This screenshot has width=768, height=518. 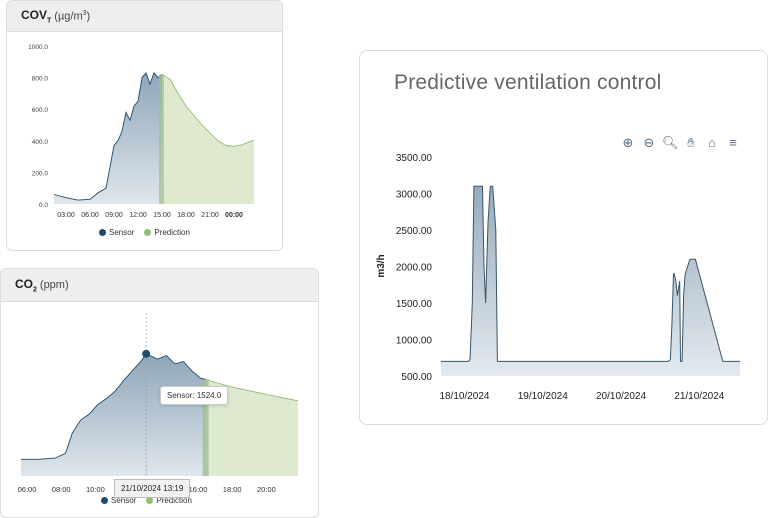 What do you see at coordinates (414, 341) in the screenshot?
I see `y-tick-label: 1000.00` at bounding box center [414, 341].